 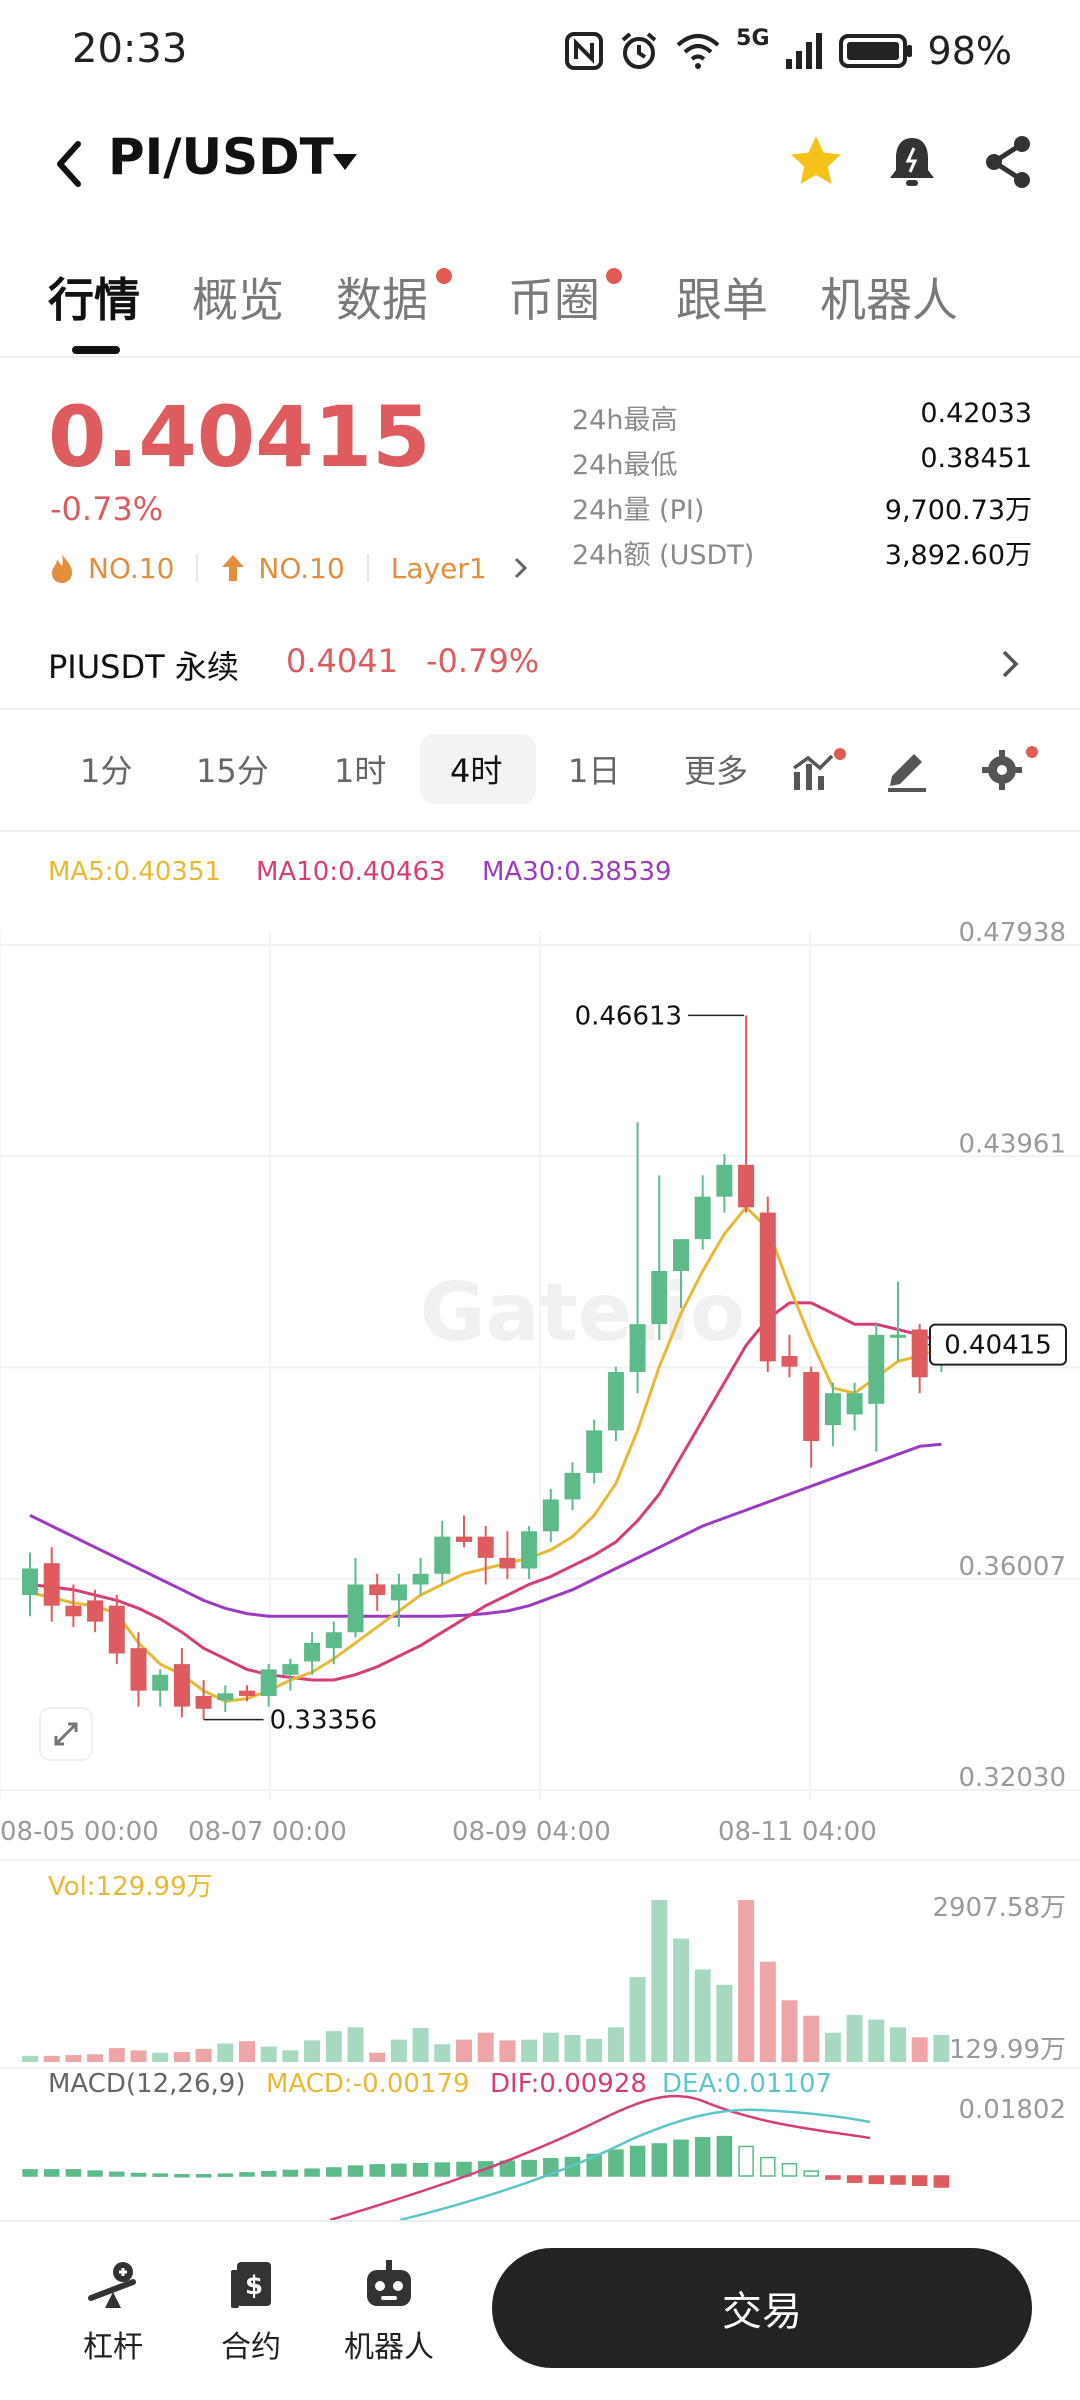 What do you see at coordinates (907, 769) in the screenshot?
I see `draw-tool-icon` at bounding box center [907, 769].